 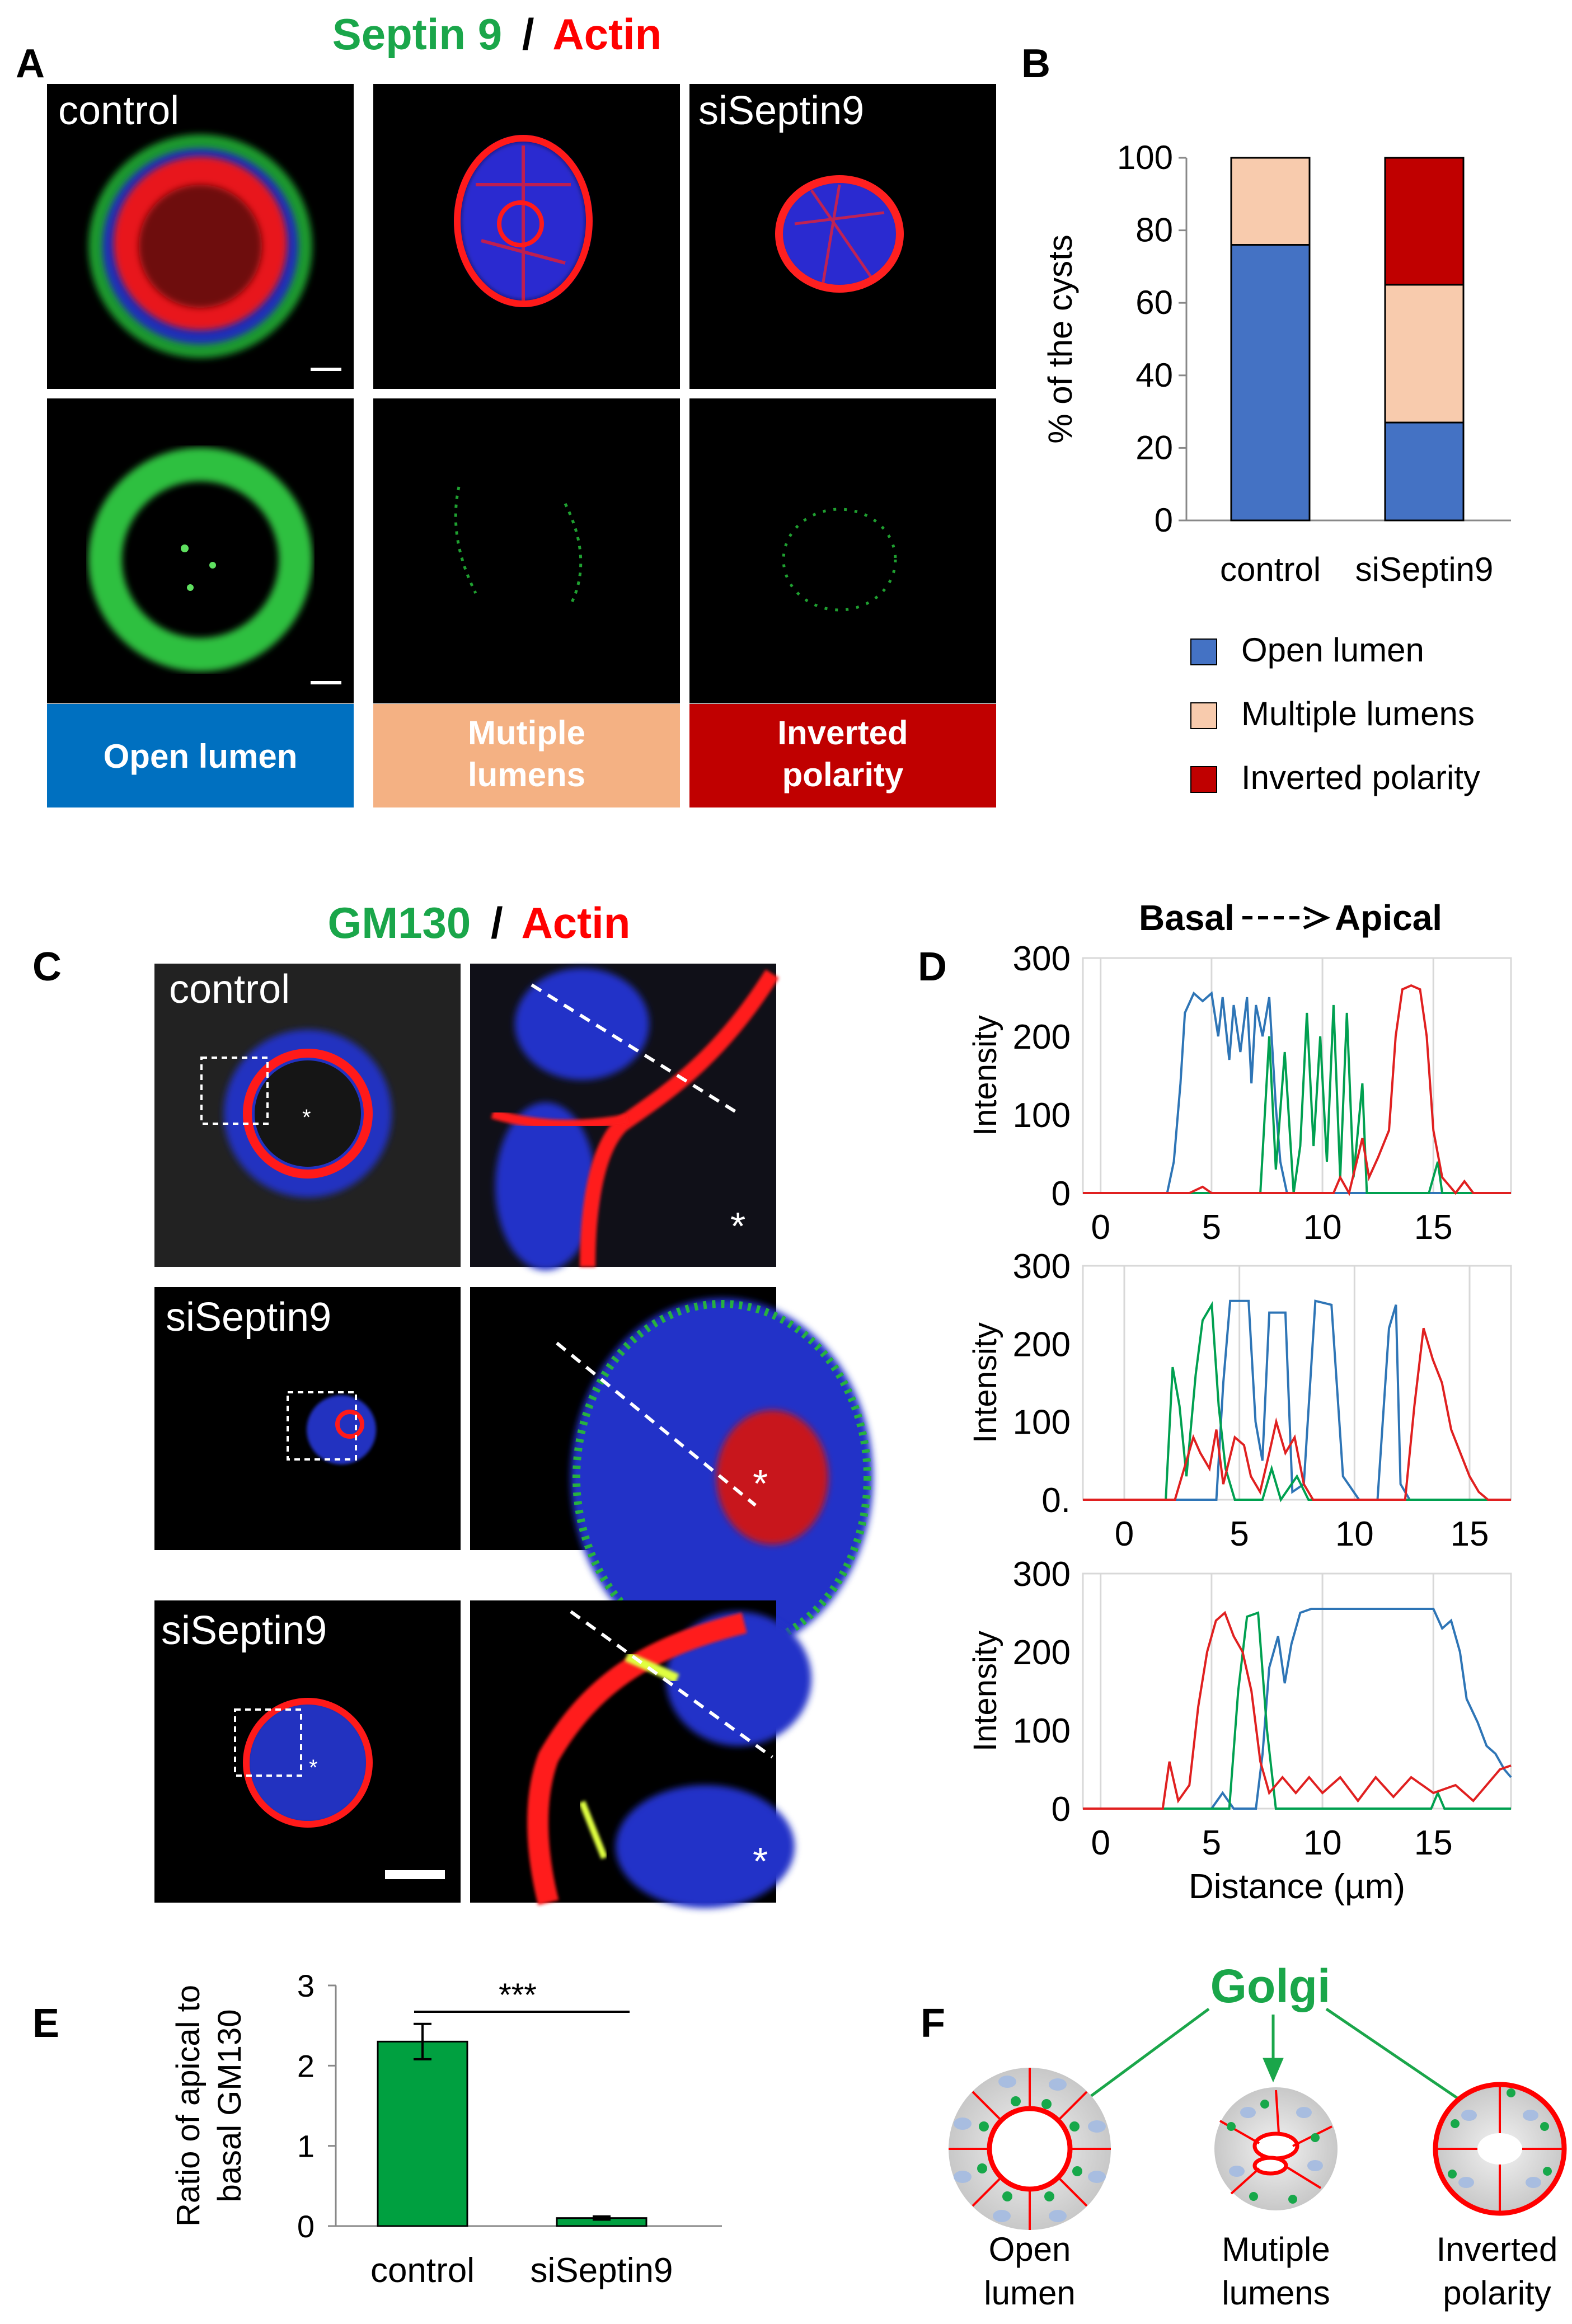 I want to click on chart-b-legend-label: Open lumen, so click(x=1332, y=650).